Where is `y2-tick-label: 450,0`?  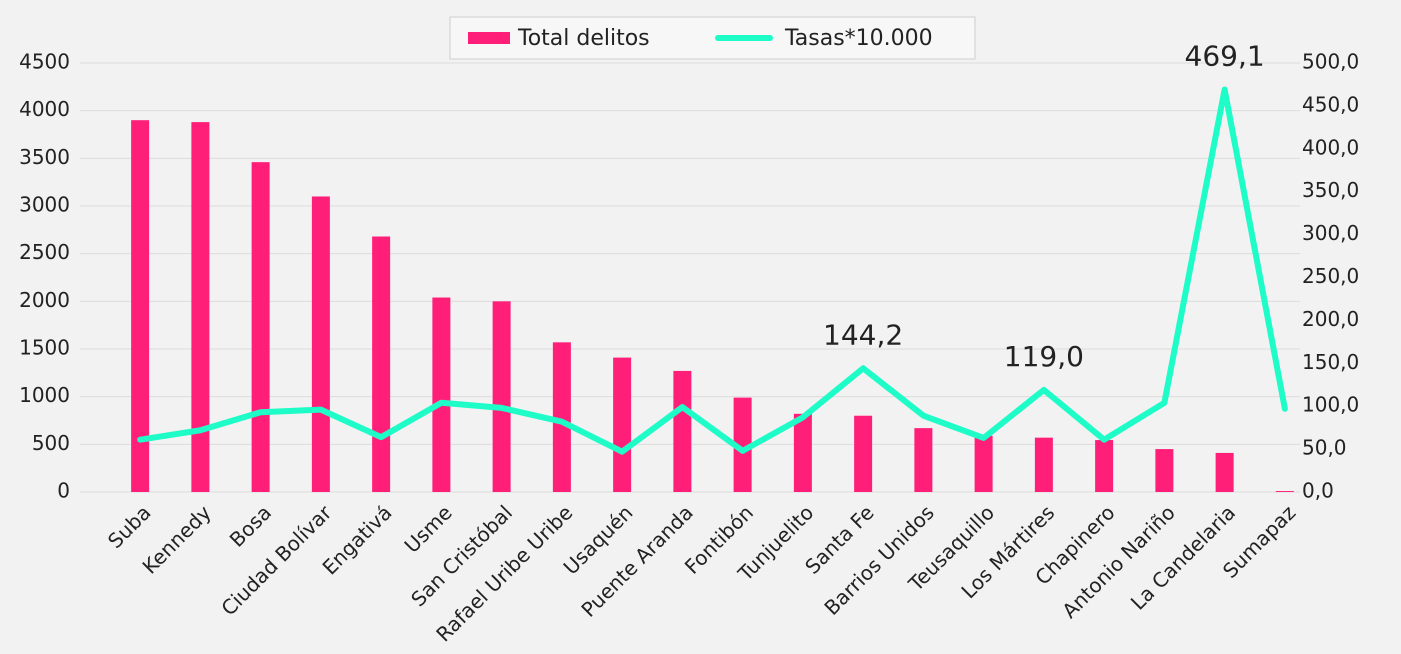 y2-tick-label: 450,0 is located at coordinates (1330, 104).